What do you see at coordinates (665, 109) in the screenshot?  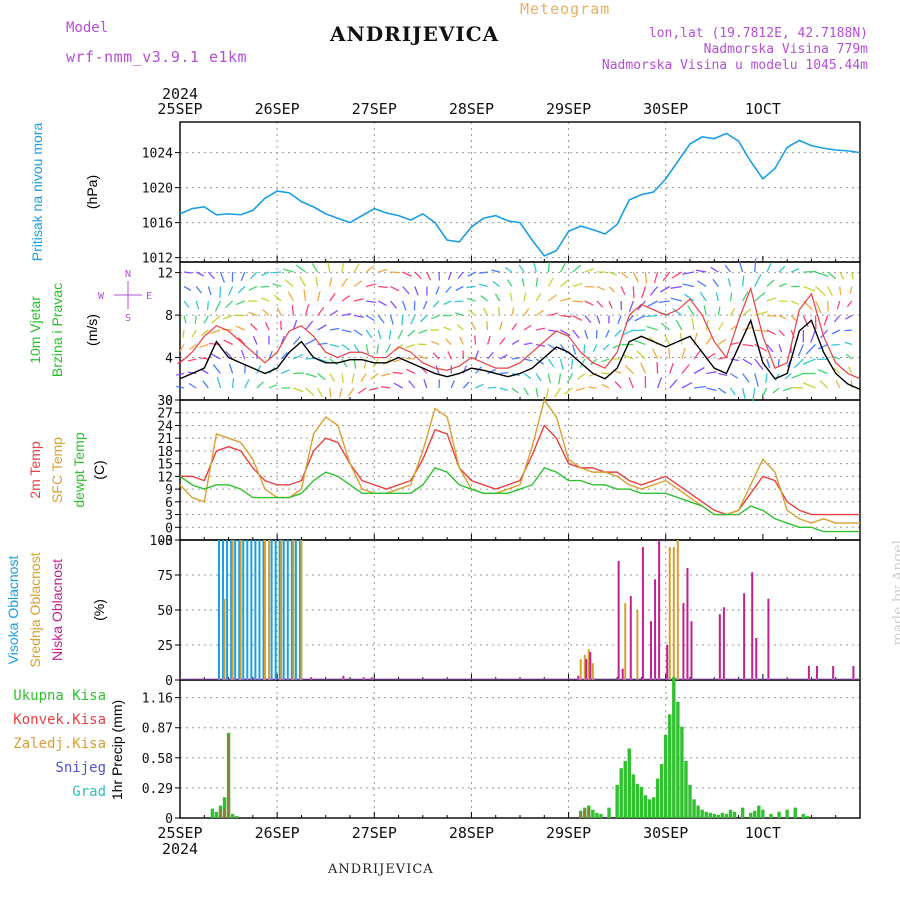 I see `time-tick-label-top: 30SEP` at bounding box center [665, 109].